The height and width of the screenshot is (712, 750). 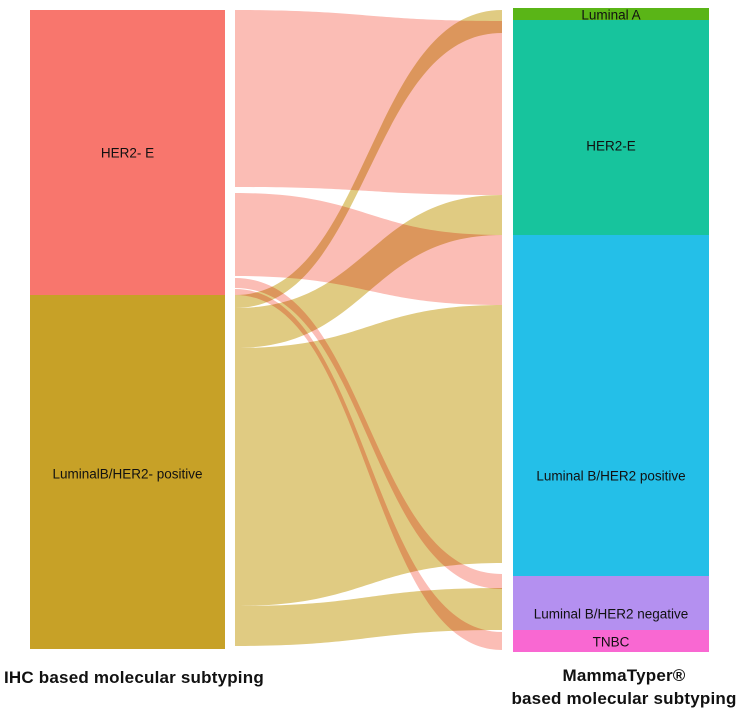 What do you see at coordinates (611, 614) in the screenshot?
I see `node-label-right-luminal-b-her2-negative: Luminal B/HER2 negative` at bounding box center [611, 614].